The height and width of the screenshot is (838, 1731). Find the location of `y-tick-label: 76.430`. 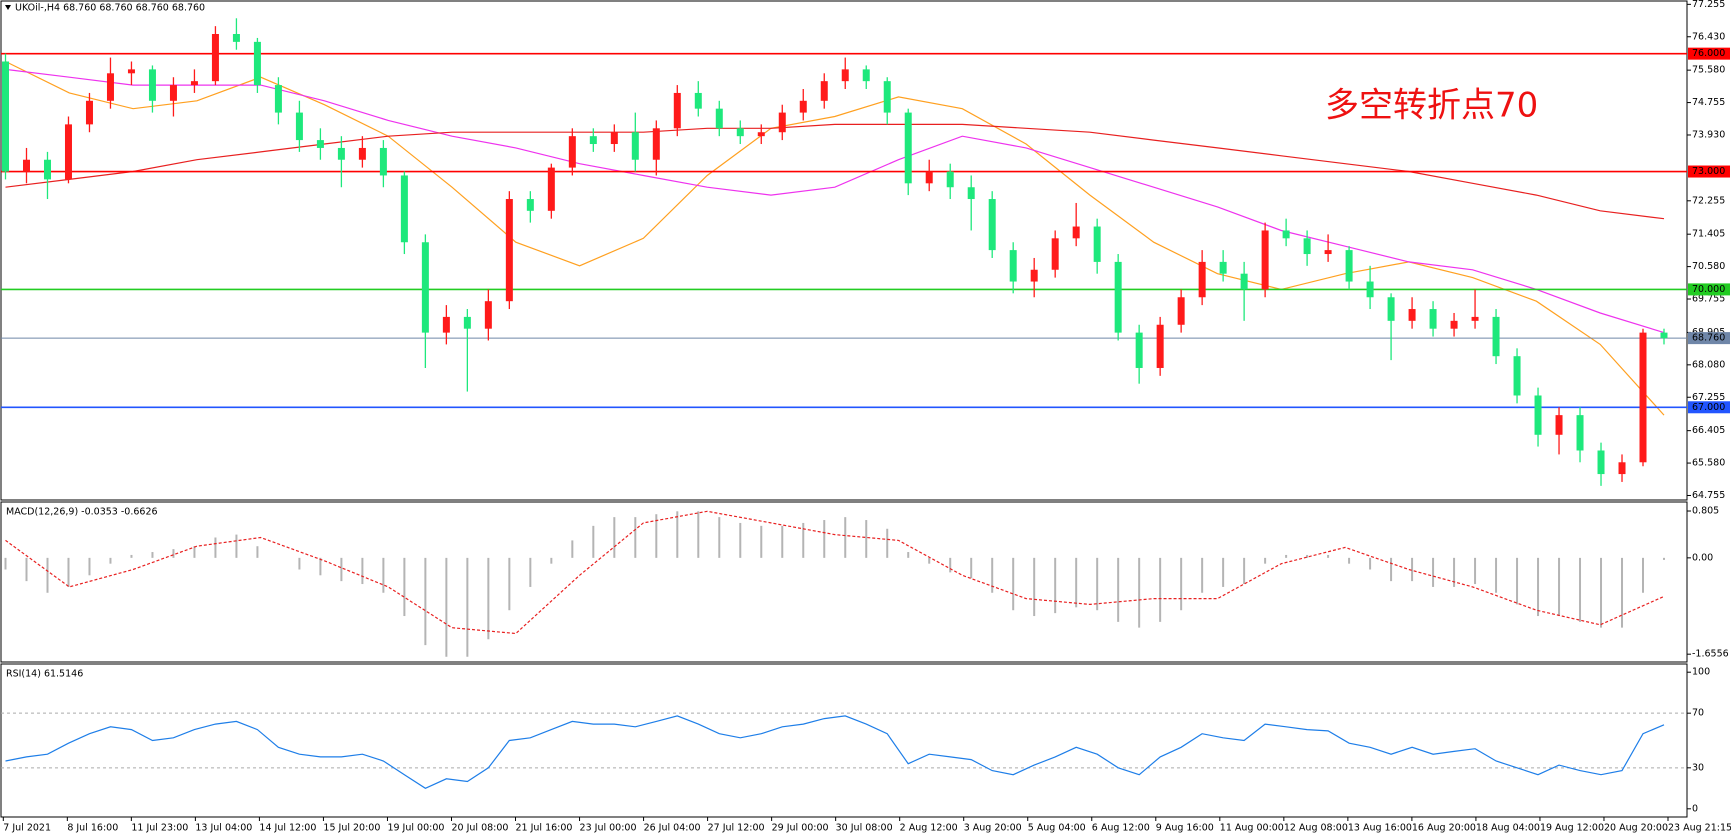

y-tick-label: 76.430 is located at coordinates (1708, 36).